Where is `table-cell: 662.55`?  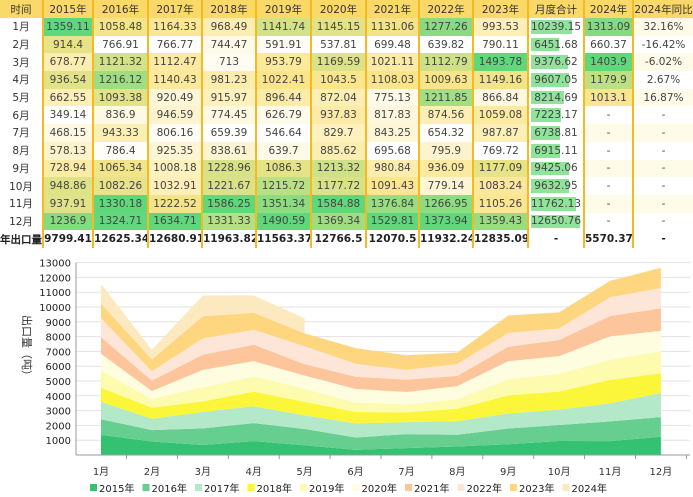 table-cell: 662.55 is located at coordinates (67, 97).